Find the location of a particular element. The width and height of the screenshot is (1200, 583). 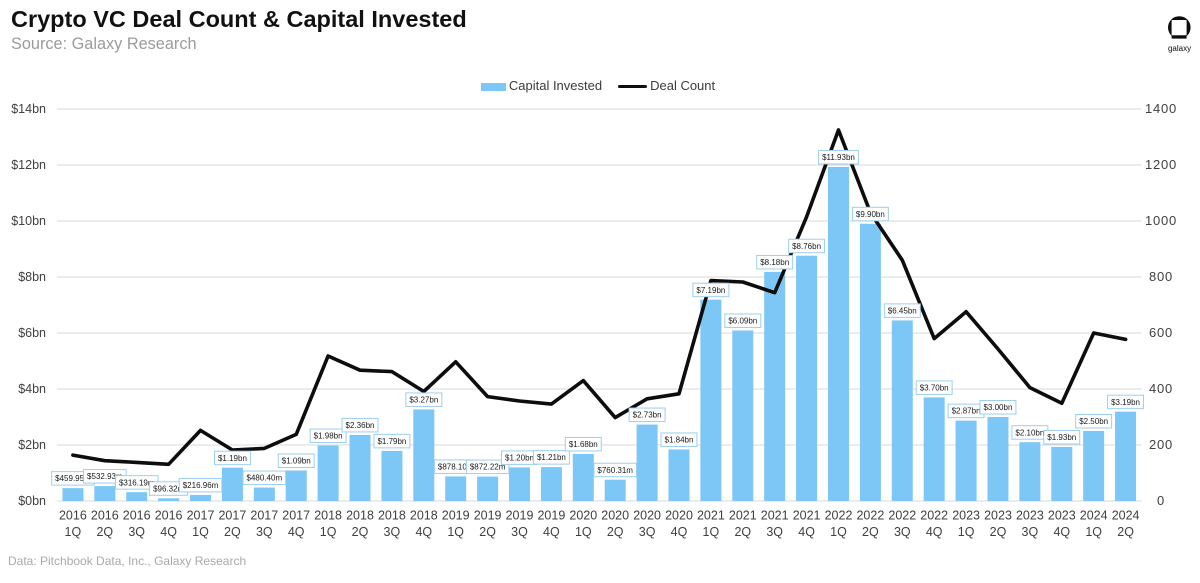

svg-text: $6.45bn is located at coordinates (902, 311).